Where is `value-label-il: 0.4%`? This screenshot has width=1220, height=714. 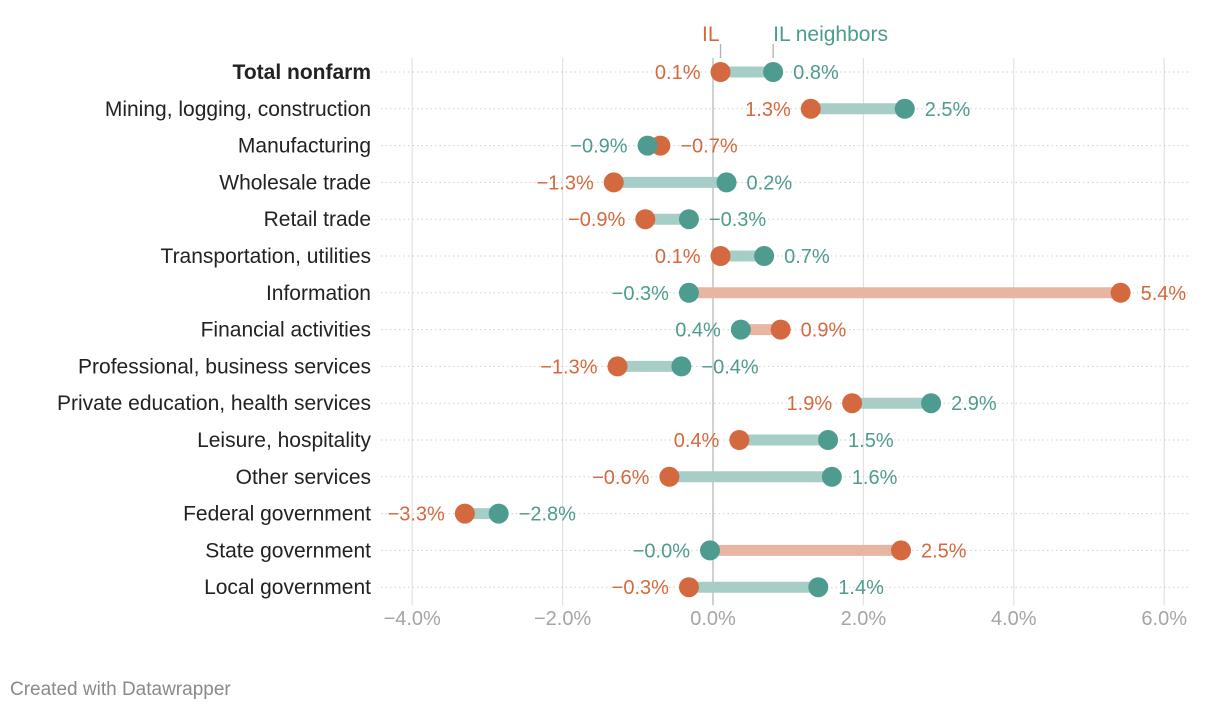
value-label-il: 0.4% is located at coordinates (697, 441).